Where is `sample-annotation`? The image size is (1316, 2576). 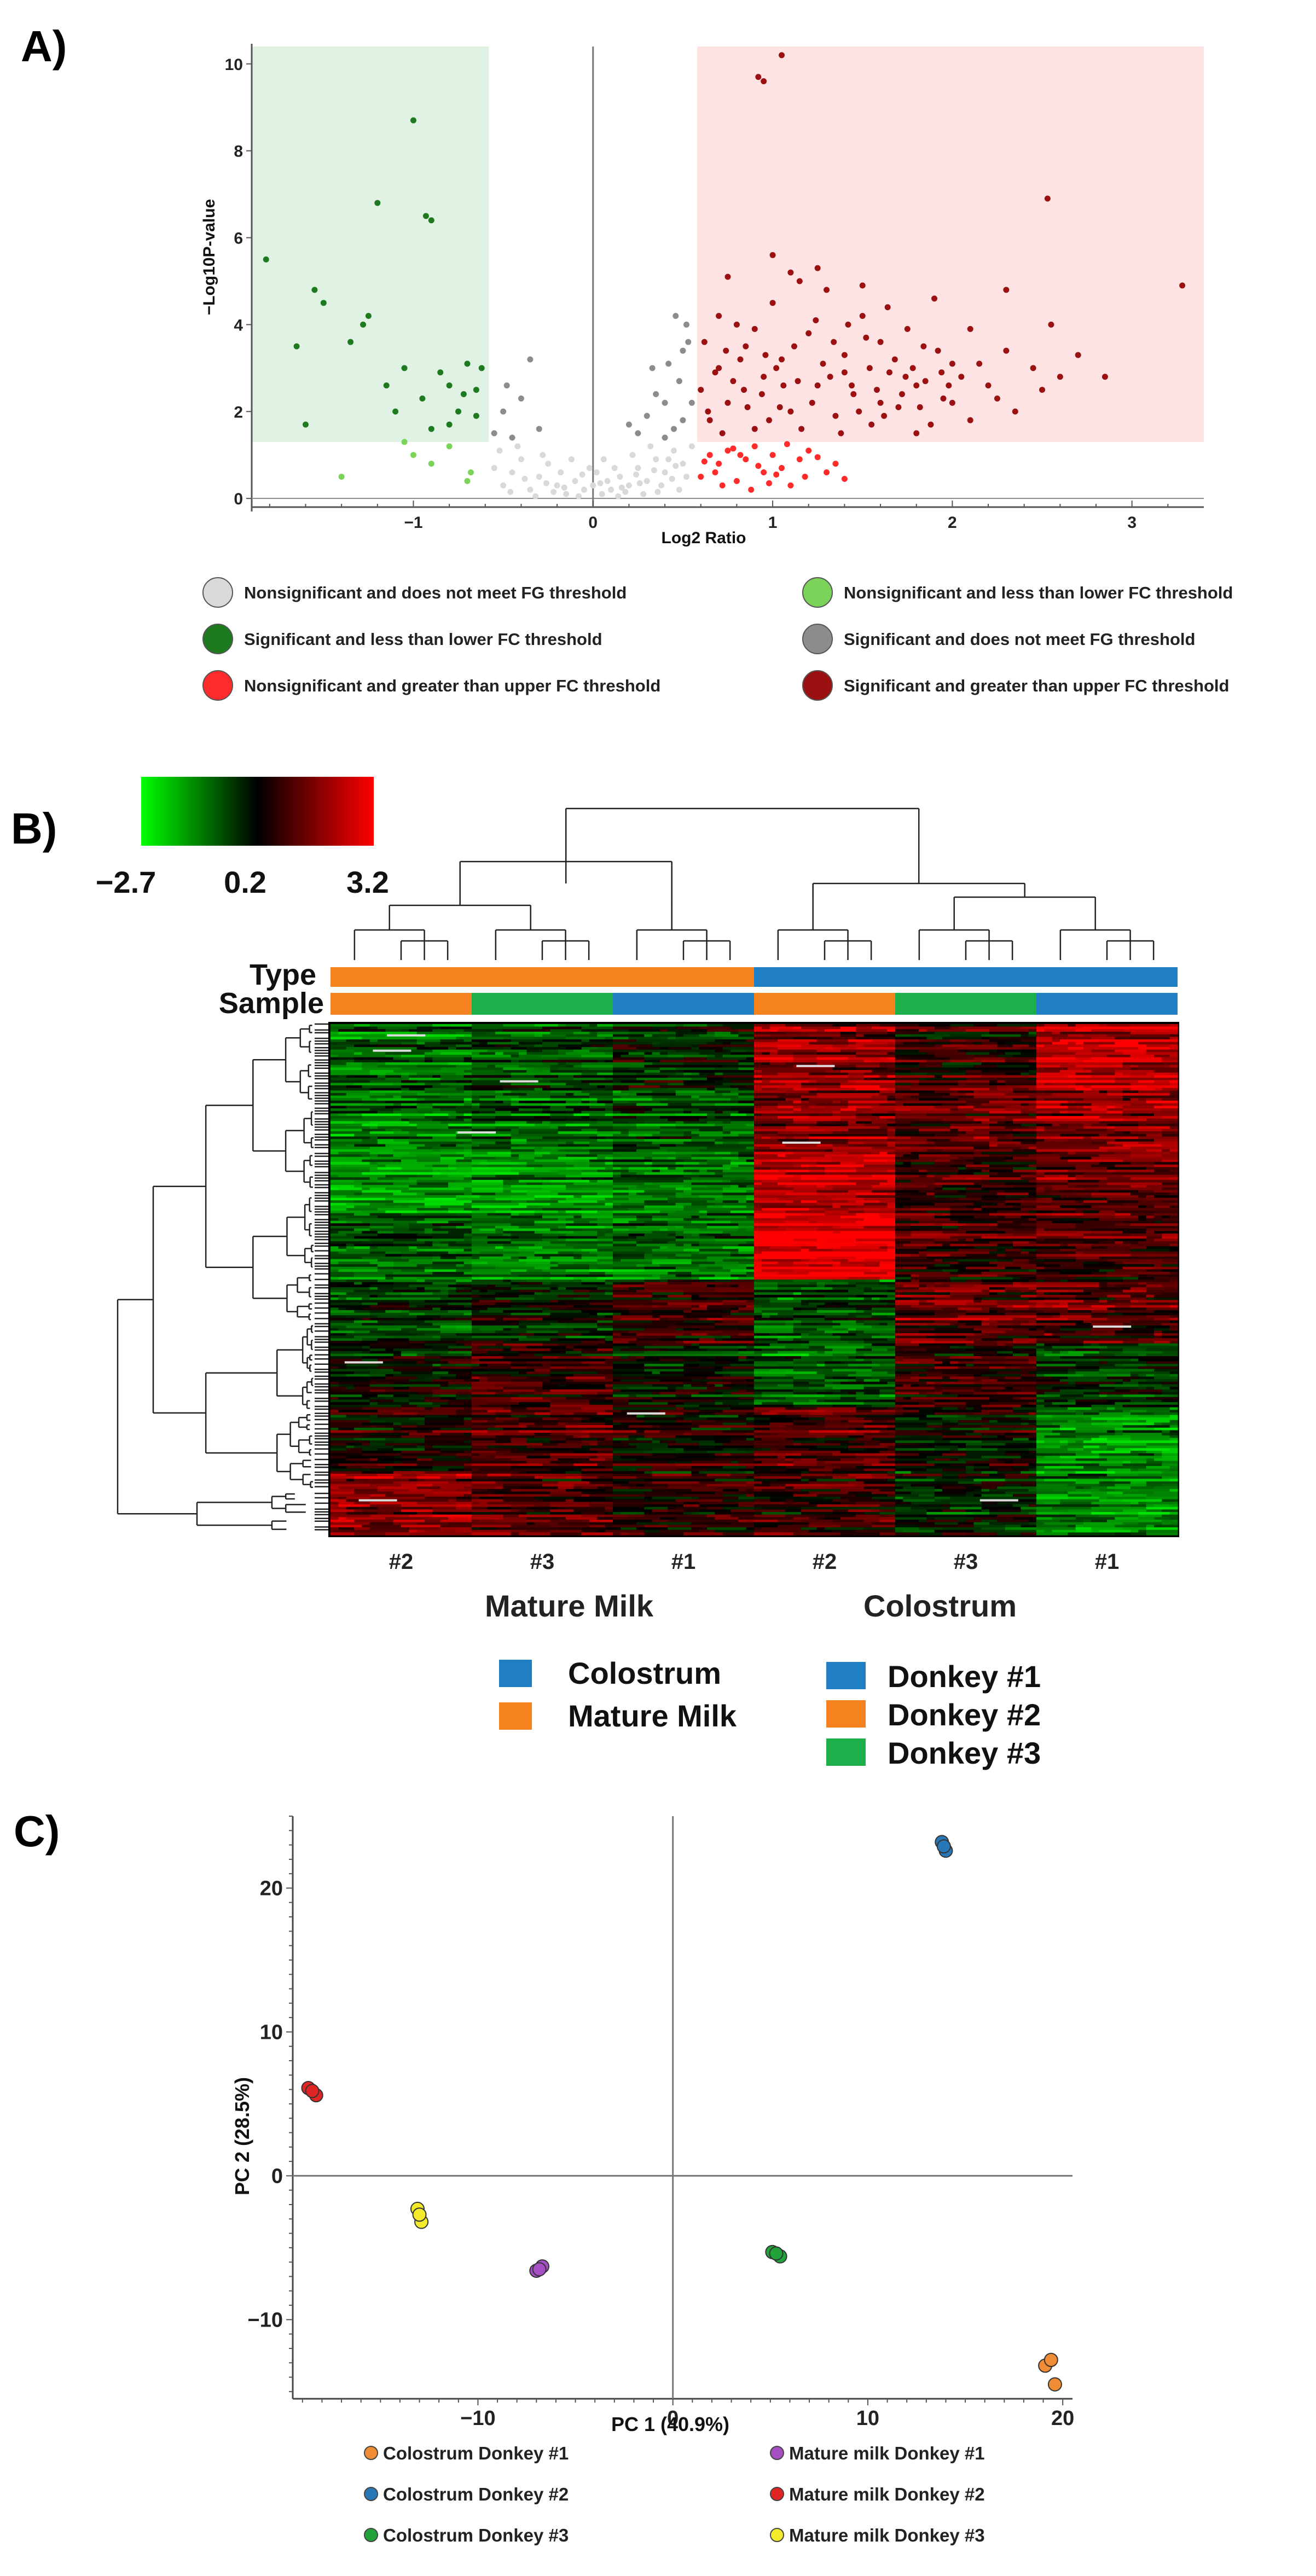
sample-annotation is located at coordinates (965, 1004).